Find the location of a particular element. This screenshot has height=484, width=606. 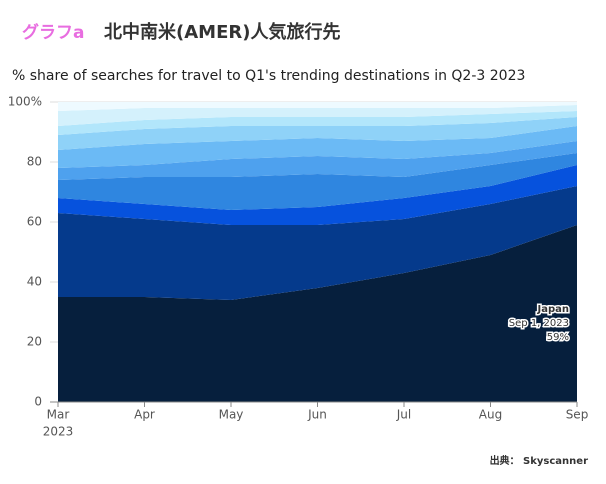

y-tick-label: 0 is located at coordinates (38, 402).